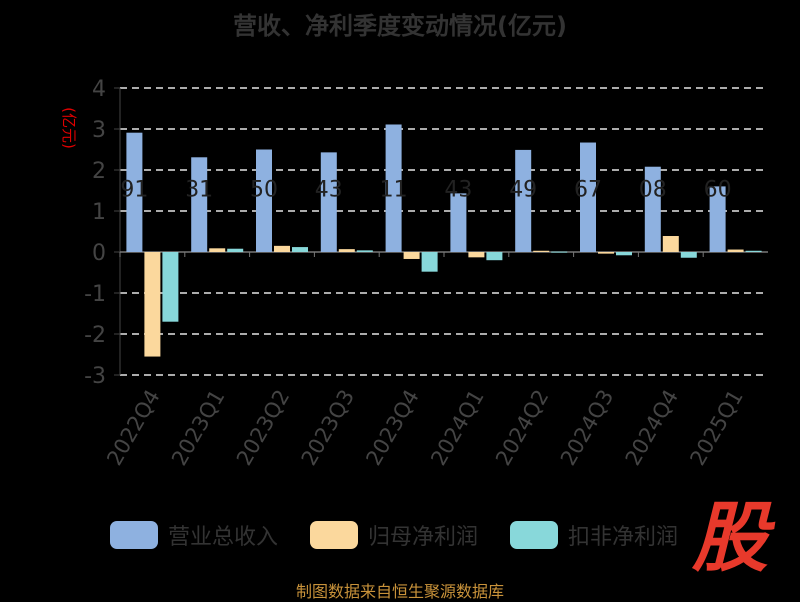 The height and width of the screenshot is (602, 800). Describe the element at coordinates (95, 335) in the screenshot. I see `y-tick-label: -2` at that location.